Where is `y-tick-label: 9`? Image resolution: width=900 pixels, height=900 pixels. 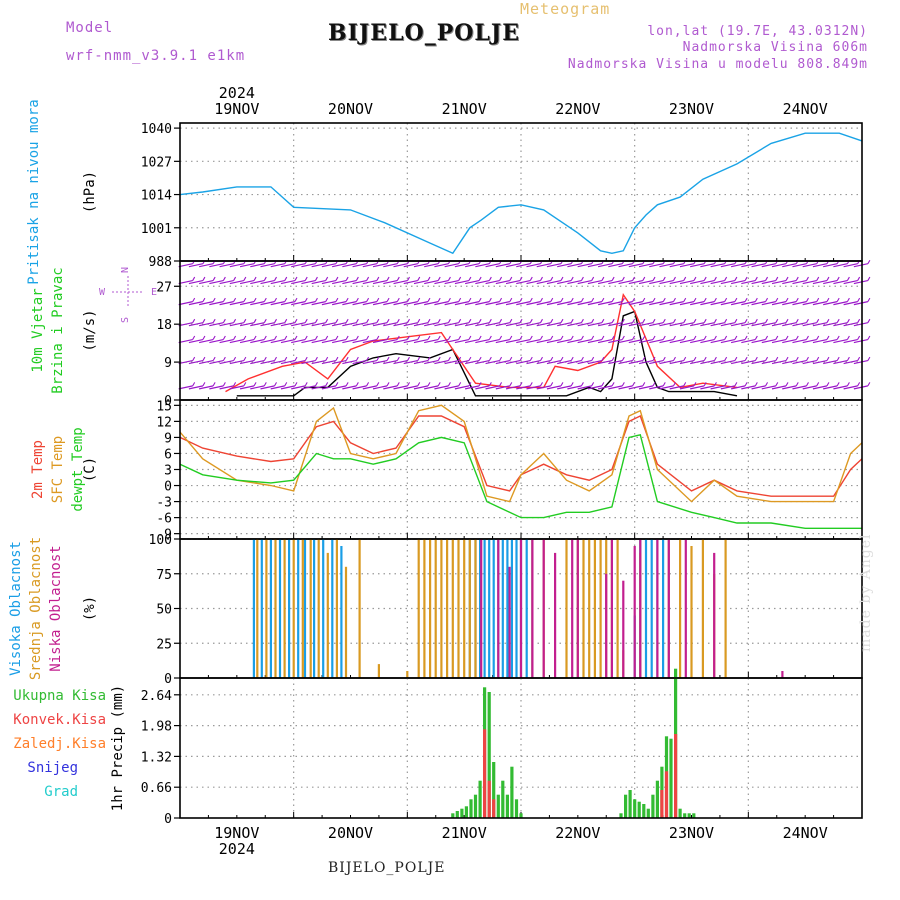 y-tick-label: 9 is located at coordinates (168, 438).